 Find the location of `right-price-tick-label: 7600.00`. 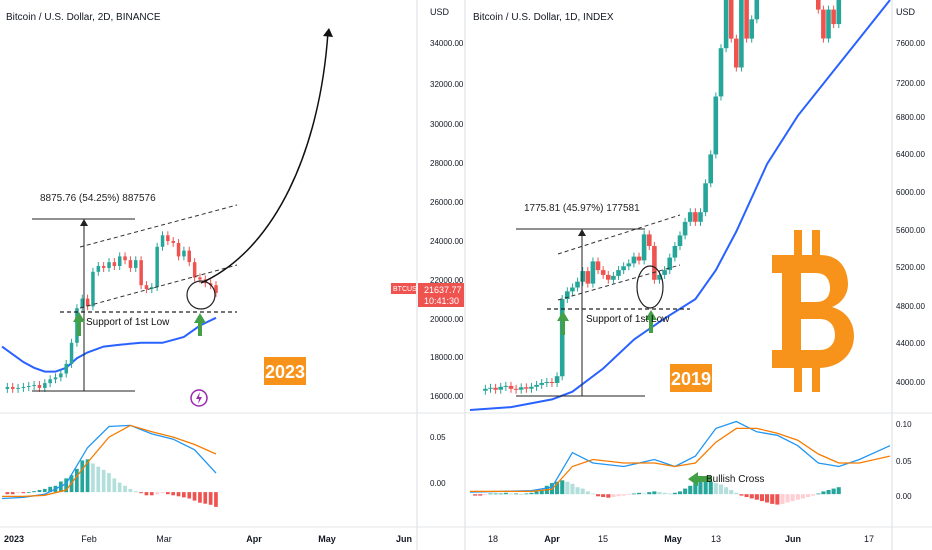

right-price-tick-label: 7600.00 is located at coordinates (910, 43).